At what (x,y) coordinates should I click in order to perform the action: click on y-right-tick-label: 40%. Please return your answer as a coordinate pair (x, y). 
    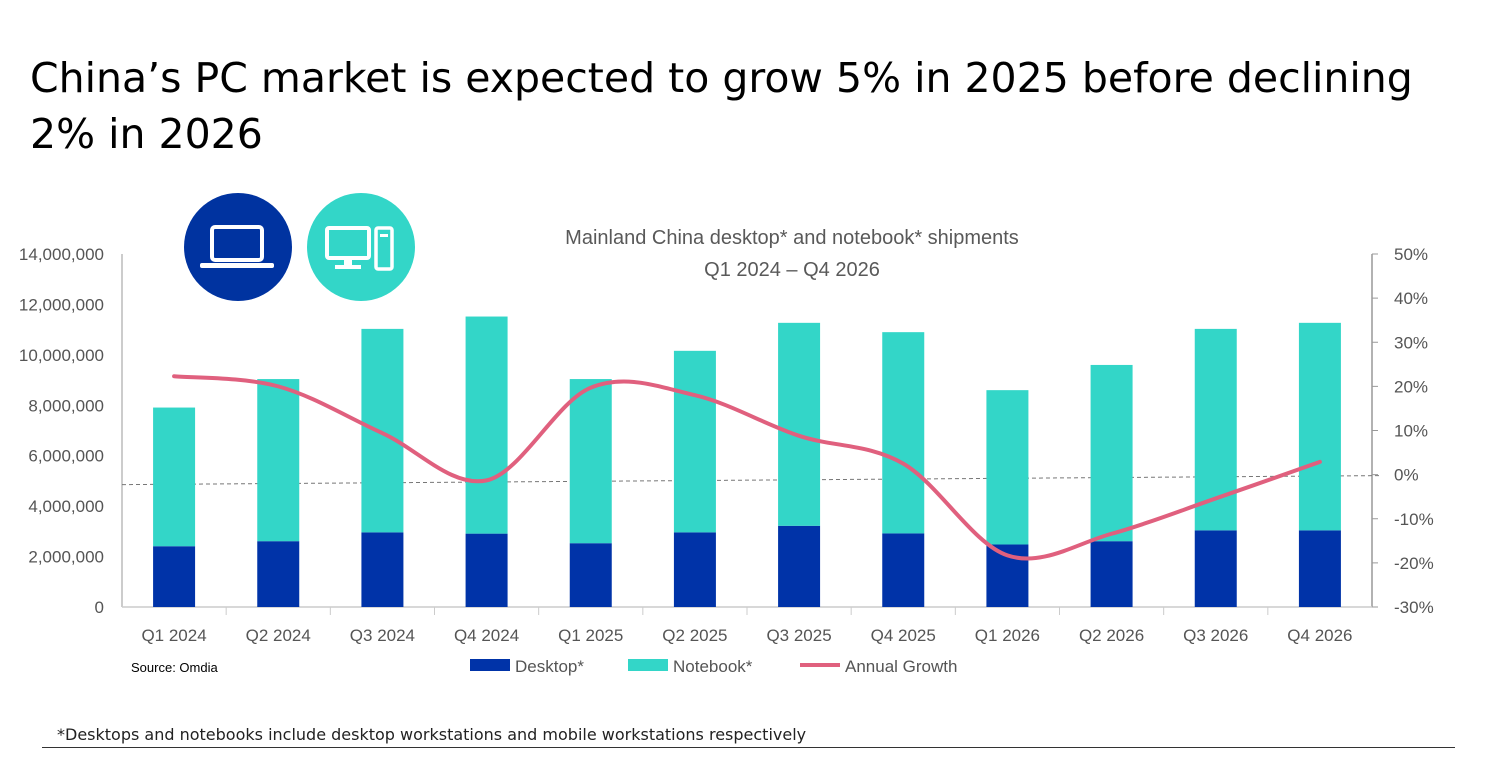
    Looking at the image, I should click on (1411, 298).